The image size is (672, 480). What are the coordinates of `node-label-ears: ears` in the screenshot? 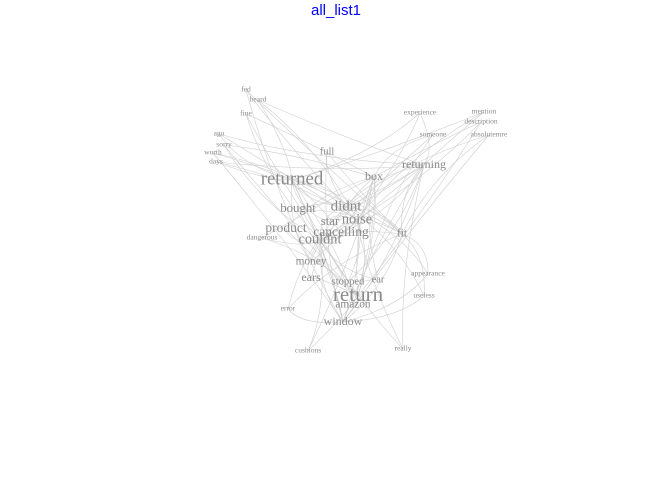 It's located at (311, 277).